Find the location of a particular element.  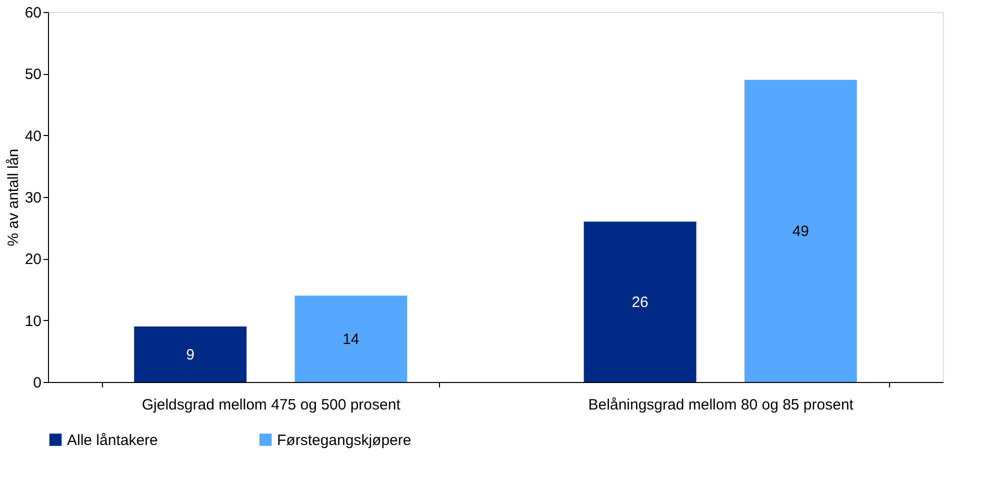

y-tick-label: 40 is located at coordinates (33, 136).